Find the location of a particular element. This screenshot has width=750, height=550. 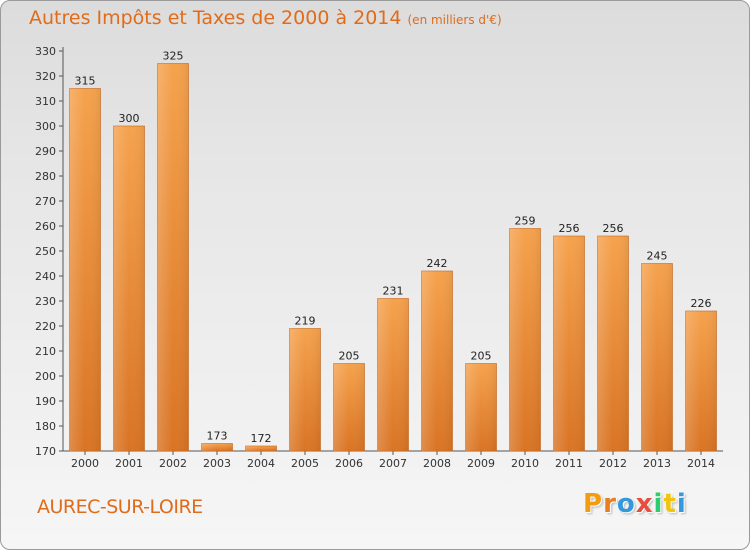

y-tick-label: 180 is located at coordinates (45, 426).